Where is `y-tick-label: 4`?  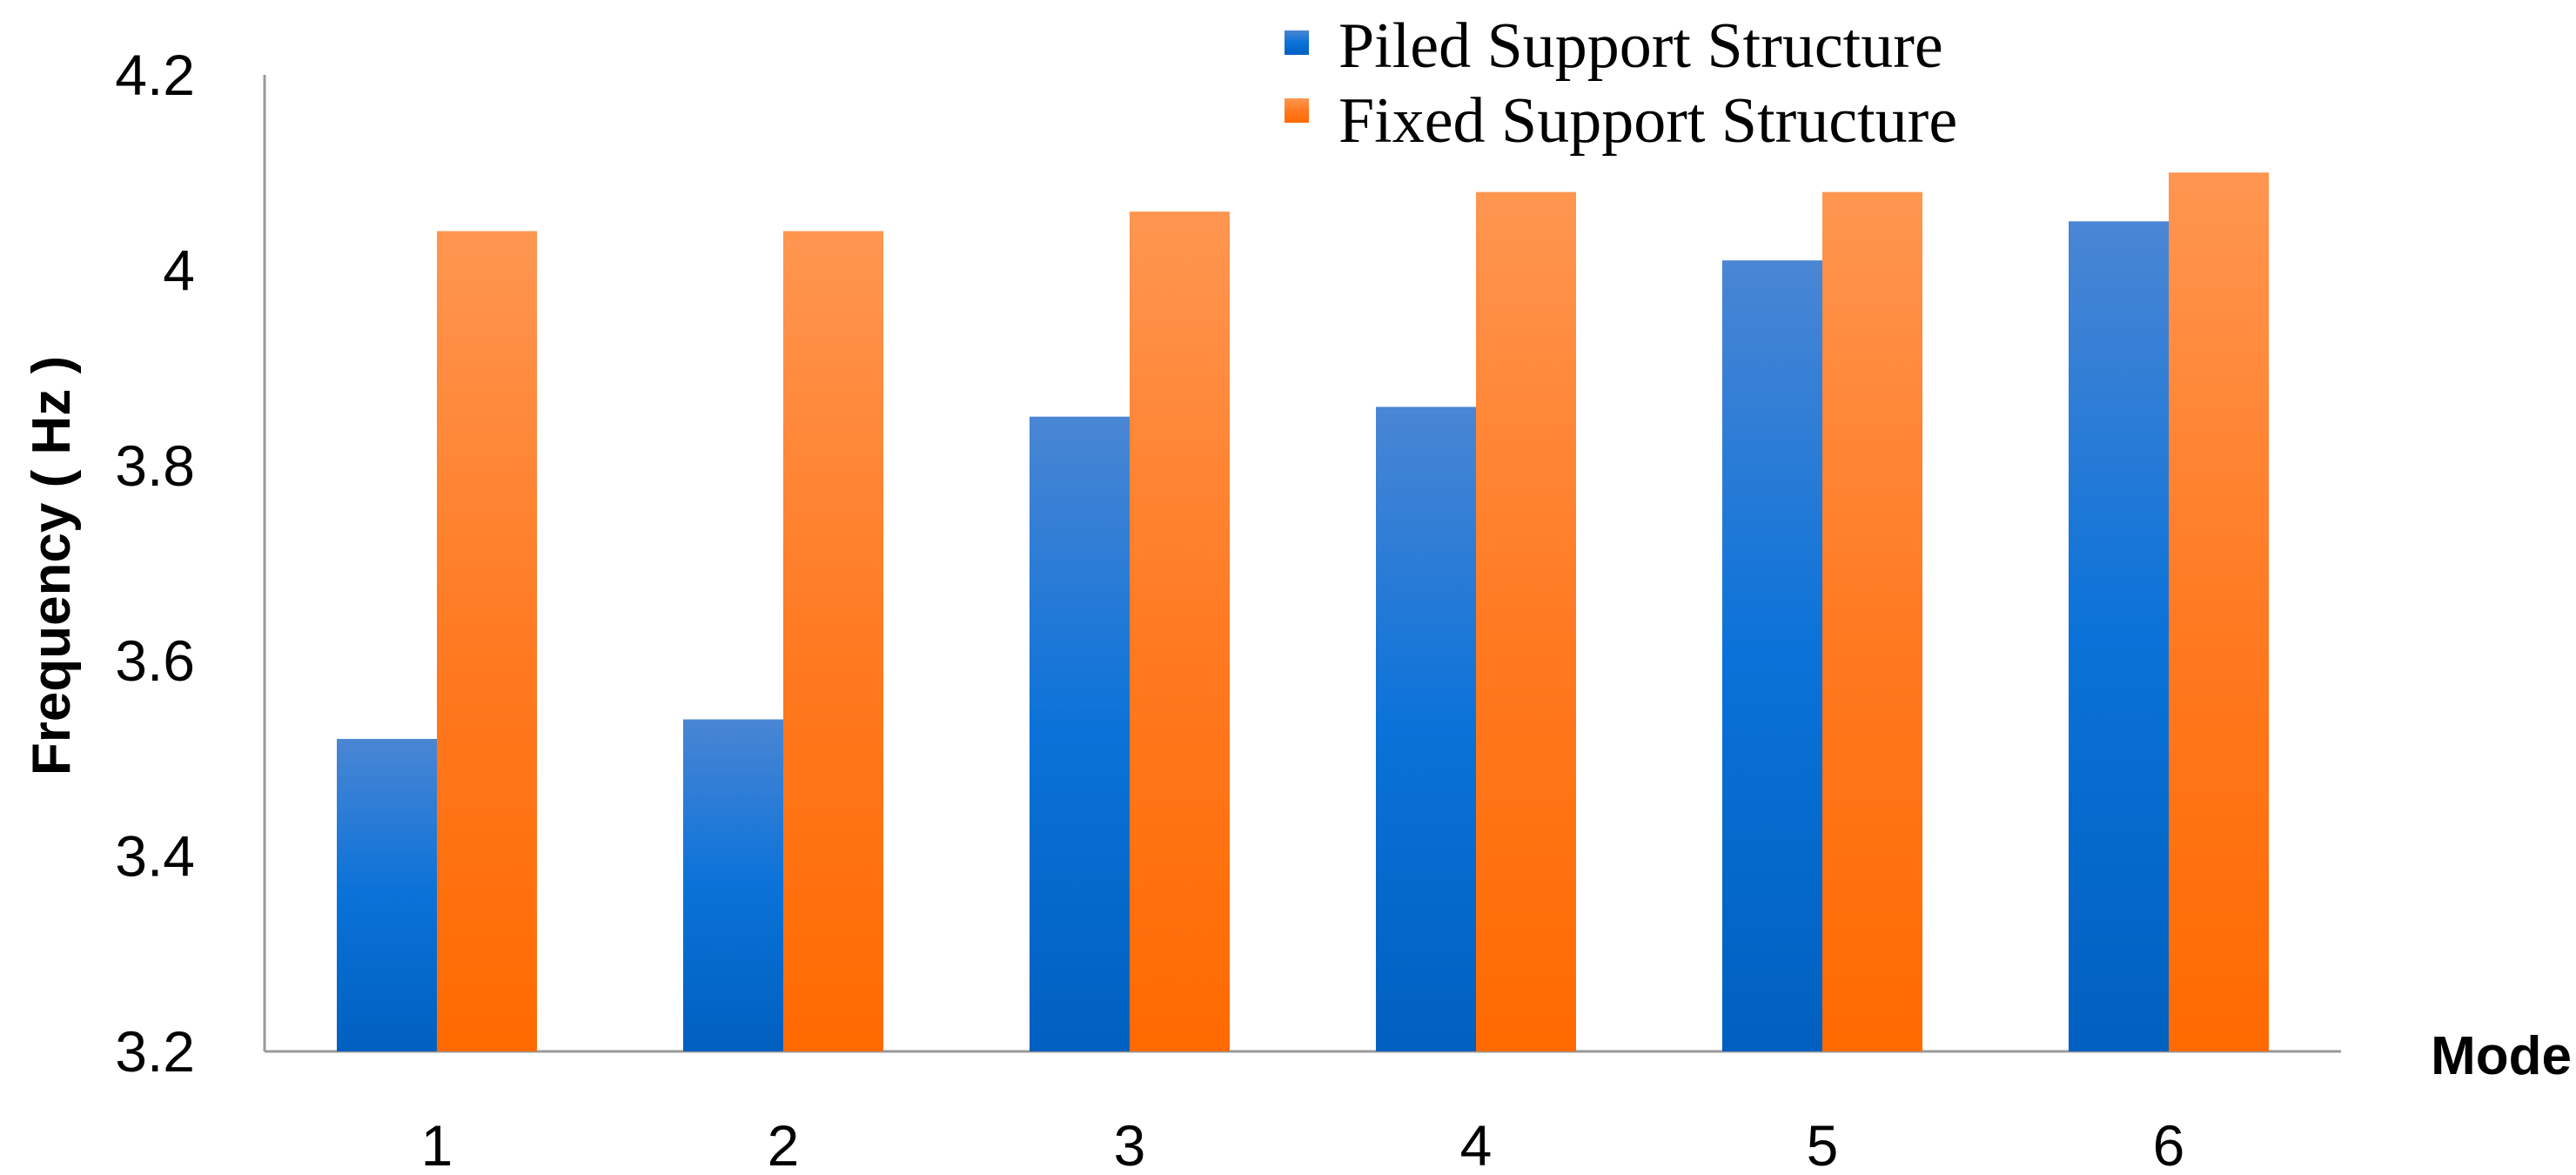
y-tick-label: 4 is located at coordinates (179, 270).